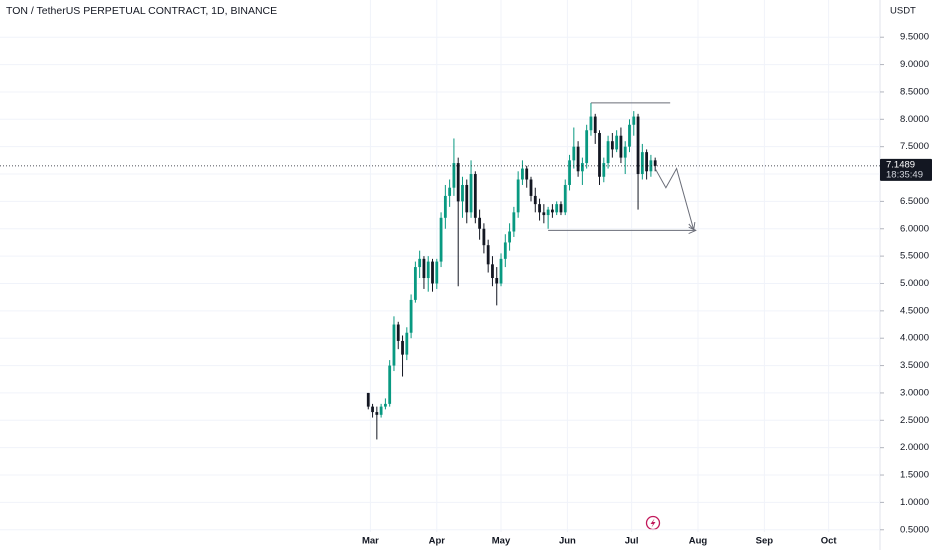 The width and height of the screenshot is (932, 550). I want to click on drawing-line, so click(674, 198).